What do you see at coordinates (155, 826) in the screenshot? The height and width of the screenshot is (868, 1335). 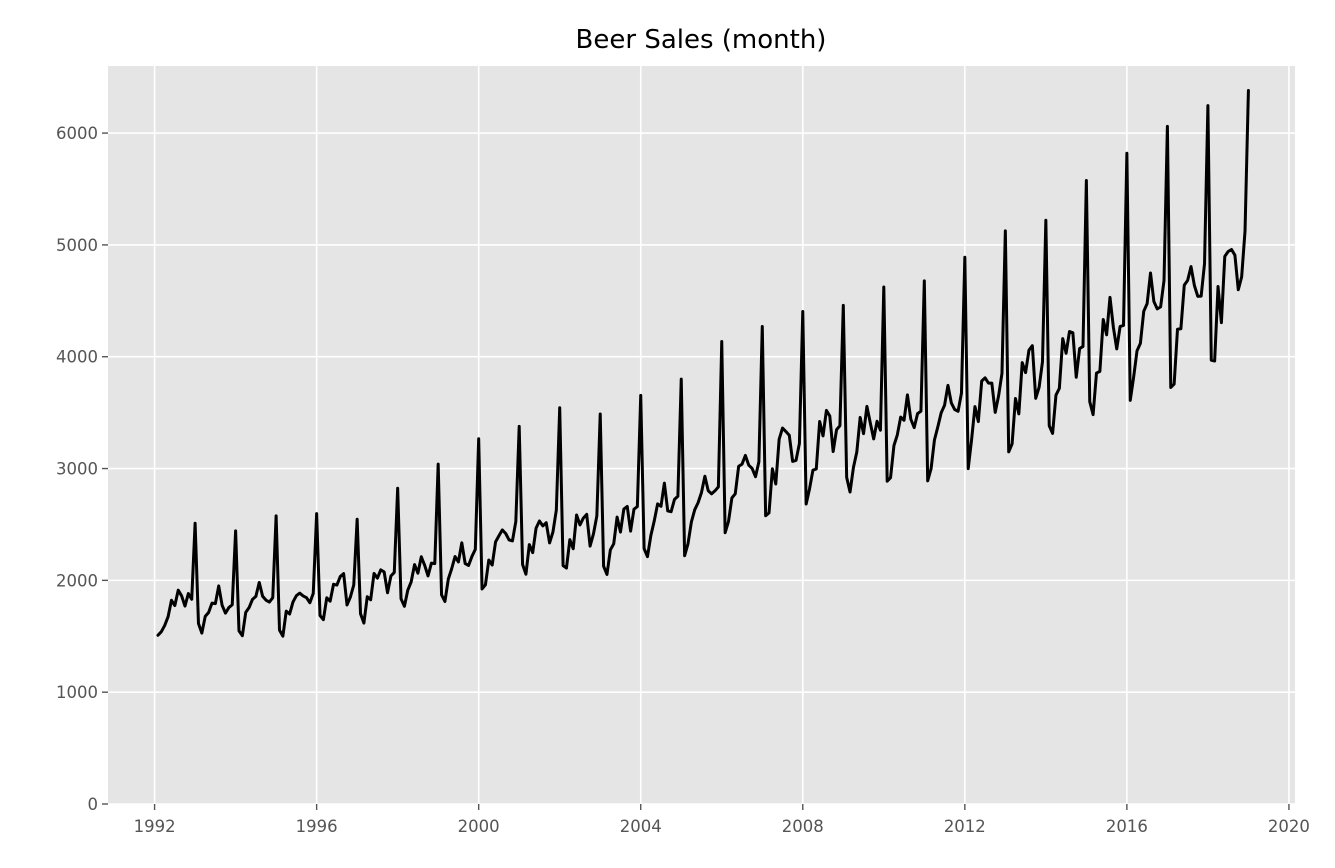 I see `x-tick-label: 1992` at bounding box center [155, 826].